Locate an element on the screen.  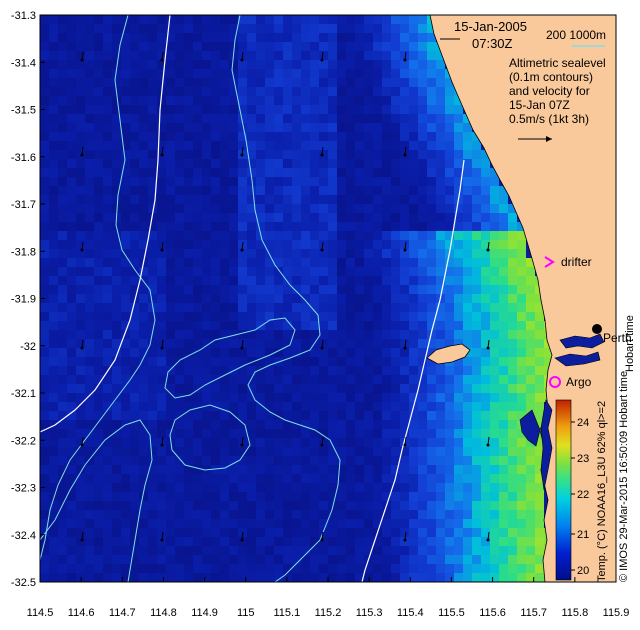
swan-river-arm is located at coordinates (577, 359).